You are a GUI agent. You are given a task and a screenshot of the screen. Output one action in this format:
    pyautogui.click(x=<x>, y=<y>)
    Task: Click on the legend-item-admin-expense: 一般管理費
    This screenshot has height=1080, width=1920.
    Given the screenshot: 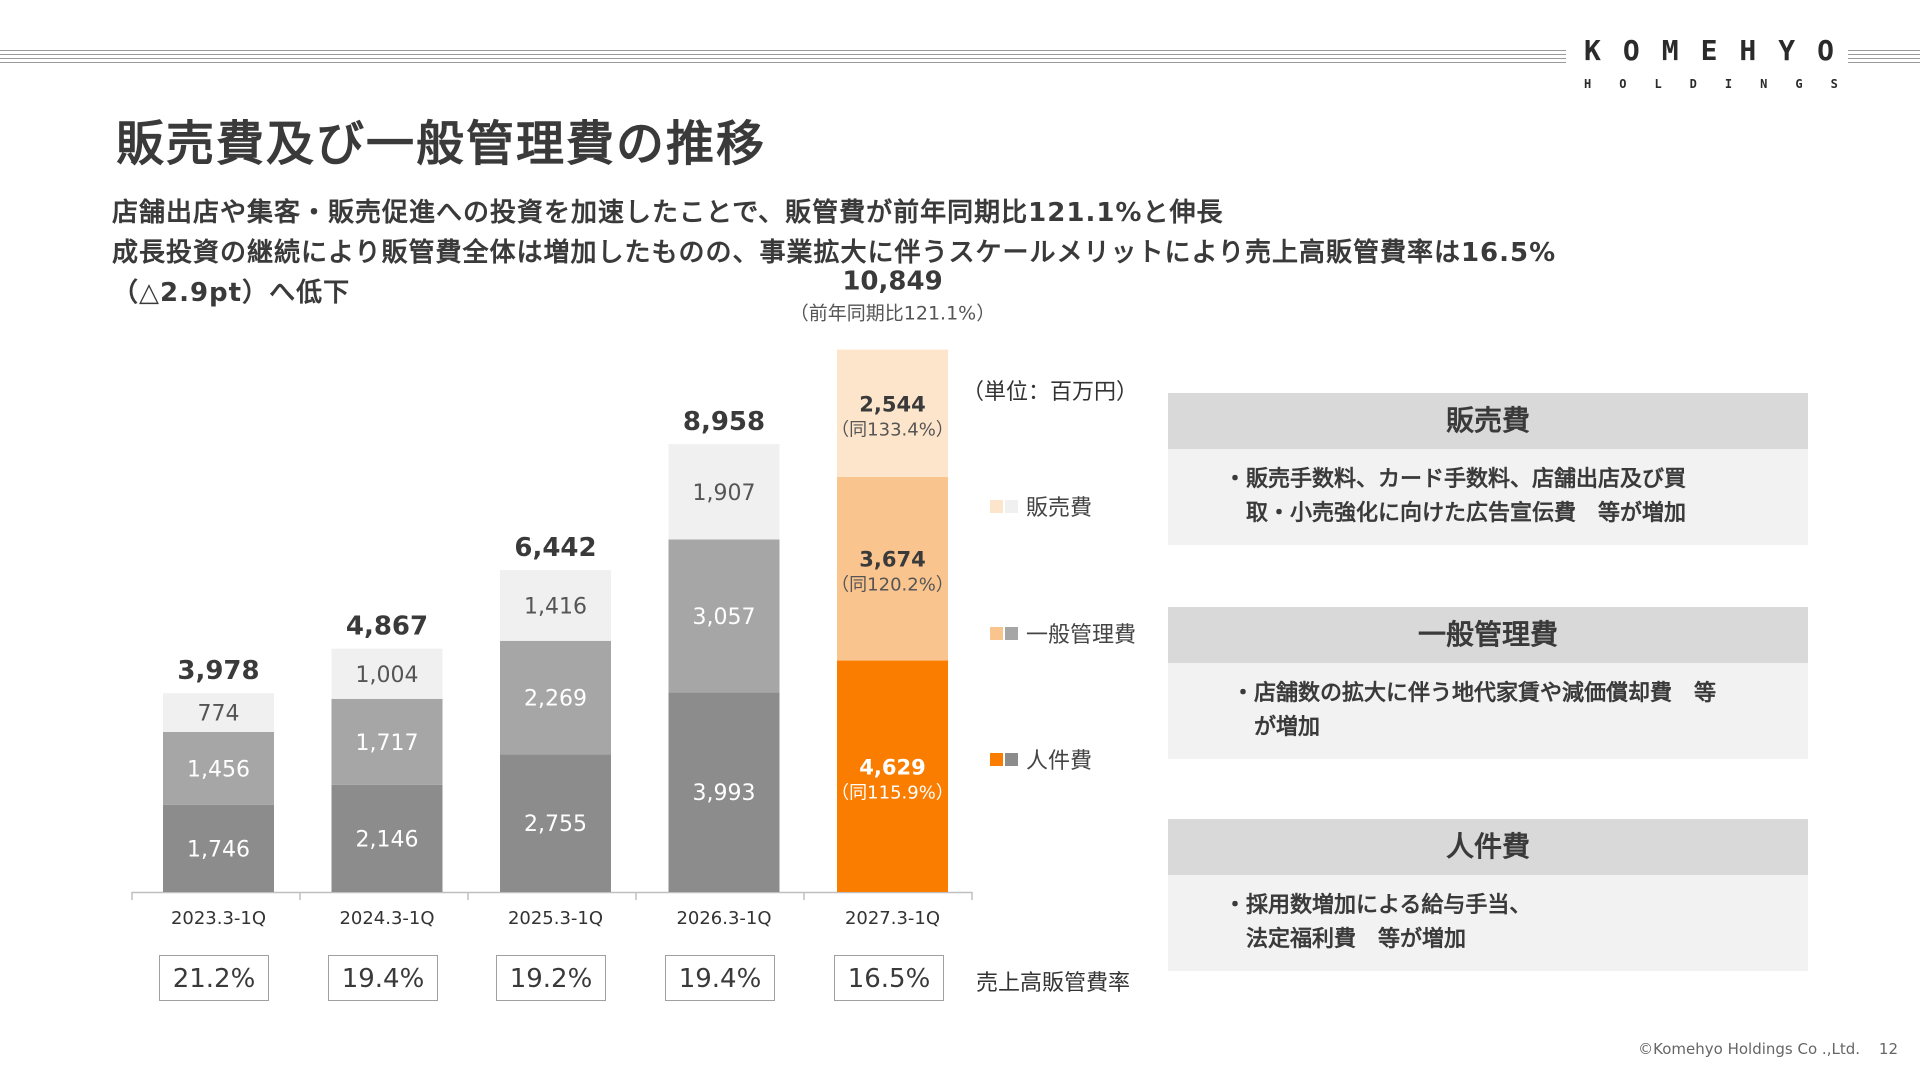 What is the action you would take?
    pyautogui.click(x=1063, y=633)
    